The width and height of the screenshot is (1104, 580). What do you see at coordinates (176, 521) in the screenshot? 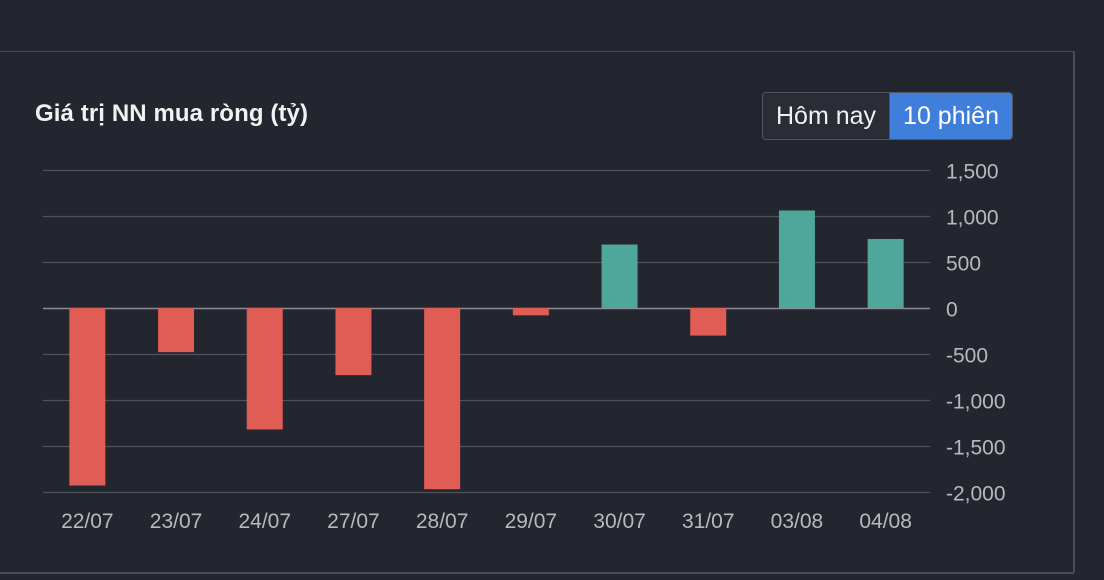
I see `x-tick-label: 23/07` at bounding box center [176, 521].